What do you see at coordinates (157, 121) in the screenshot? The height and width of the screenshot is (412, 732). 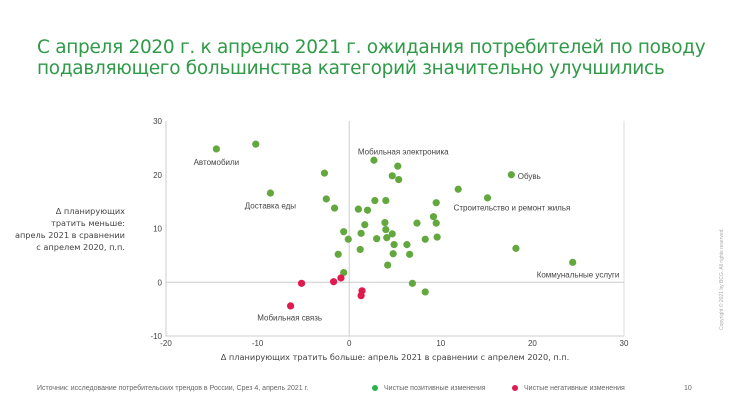 I see `y-tick-label: 30` at bounding box center [157, 121].